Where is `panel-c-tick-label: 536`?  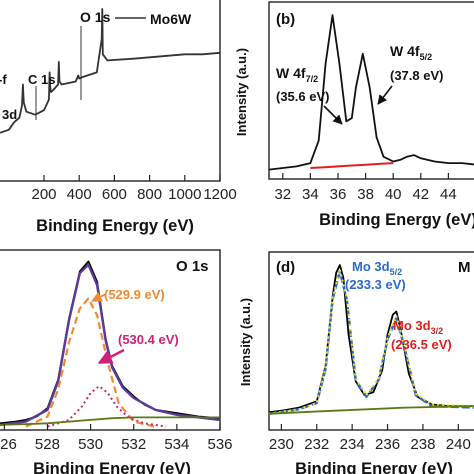 panel-c-tick-label: 536 is located at coordinates (219, 444).